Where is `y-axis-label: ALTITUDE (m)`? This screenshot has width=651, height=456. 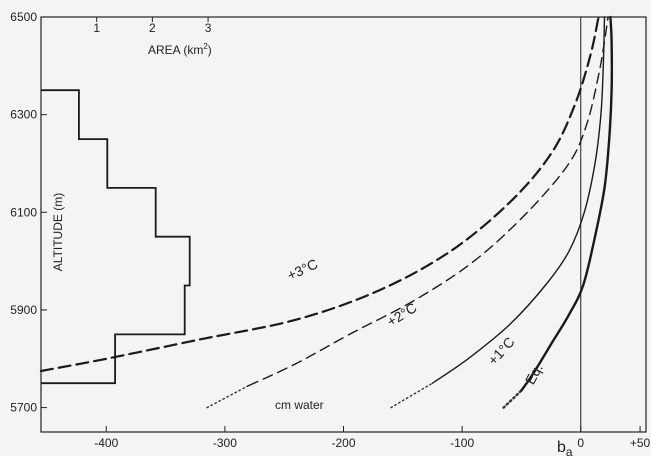
y-axis-label: ALTITUDE (m) is located at coordinates (58, 232).